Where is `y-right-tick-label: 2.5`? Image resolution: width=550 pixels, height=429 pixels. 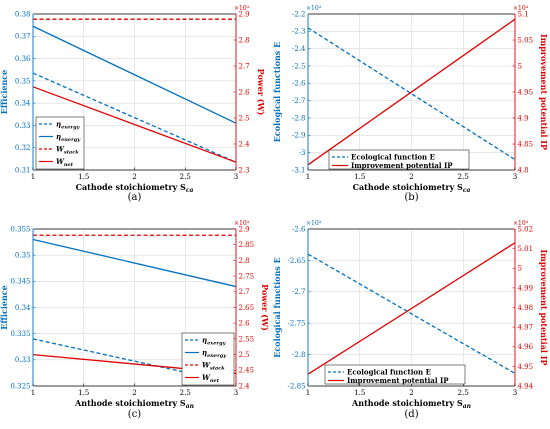 y-right-tick-label: 2.5 is located at coordinates (244, 355).